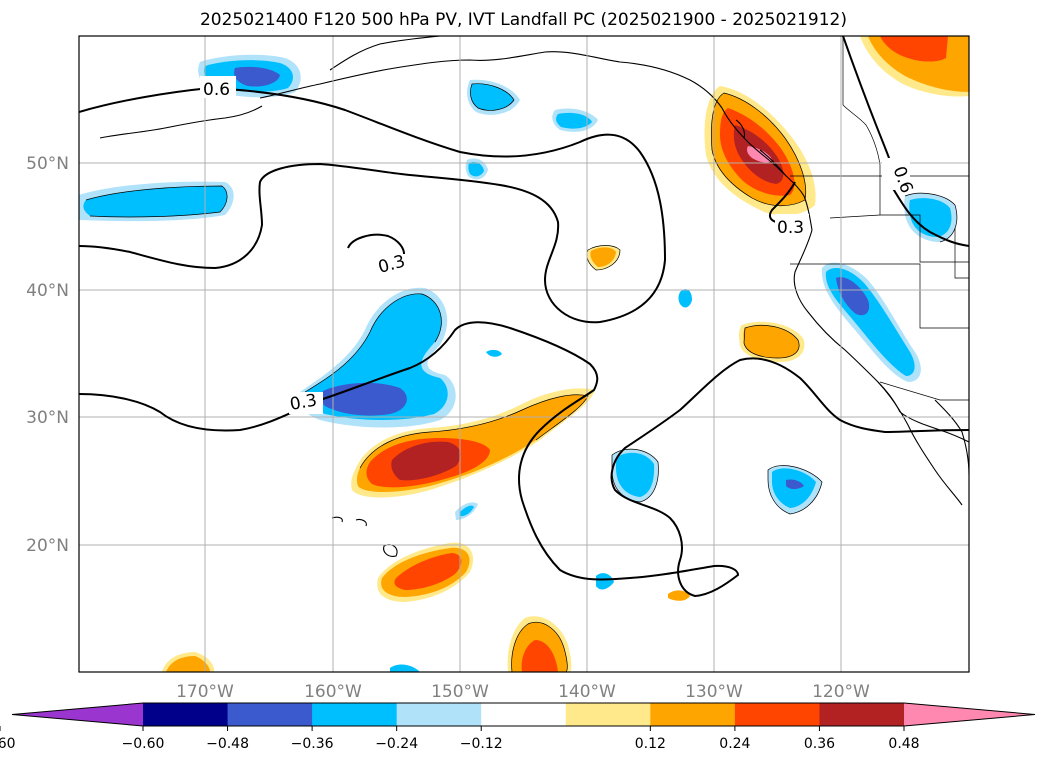 The image size is (1047, 765). What do you see at coordinates (879, 218) in the screenshot?
I see `political-borders` at bounding box center [879, 218].